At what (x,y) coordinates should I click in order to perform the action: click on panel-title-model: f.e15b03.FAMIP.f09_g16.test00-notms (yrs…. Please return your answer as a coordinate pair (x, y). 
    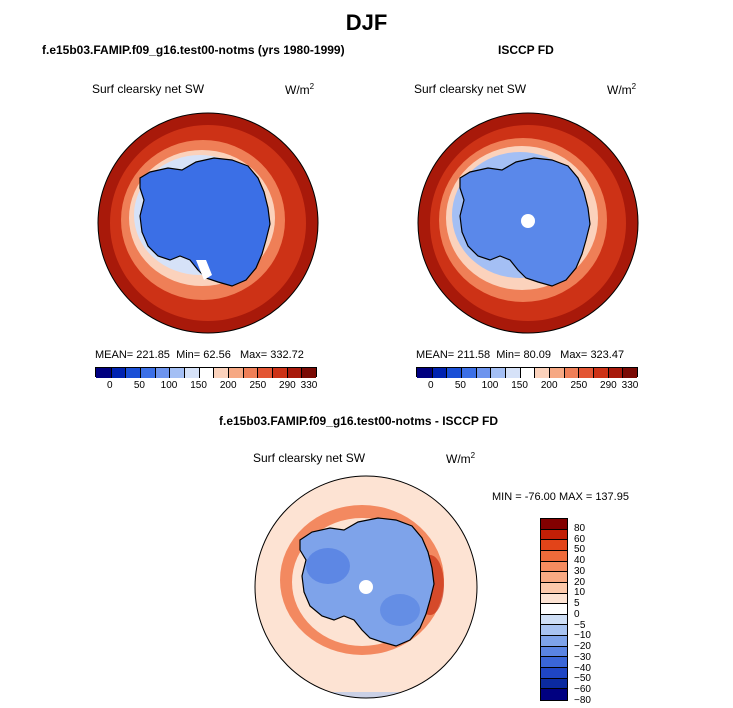
    Looking at the image, I should click on (193, 50).